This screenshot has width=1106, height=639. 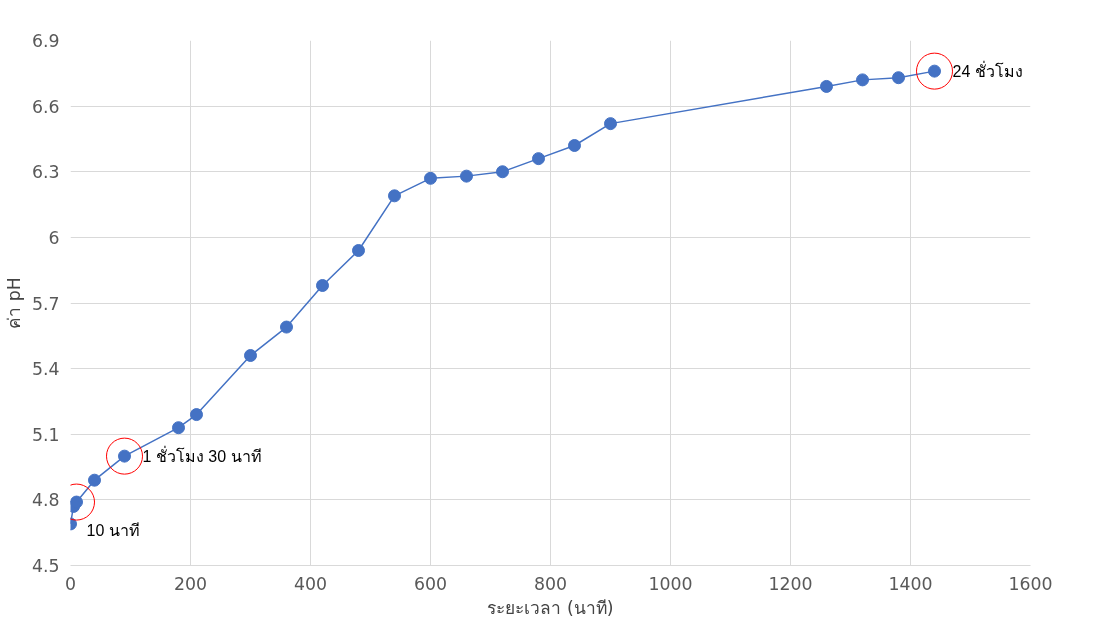 I want to click on y-tick-label: 5.7, so click(x=45, y=303).